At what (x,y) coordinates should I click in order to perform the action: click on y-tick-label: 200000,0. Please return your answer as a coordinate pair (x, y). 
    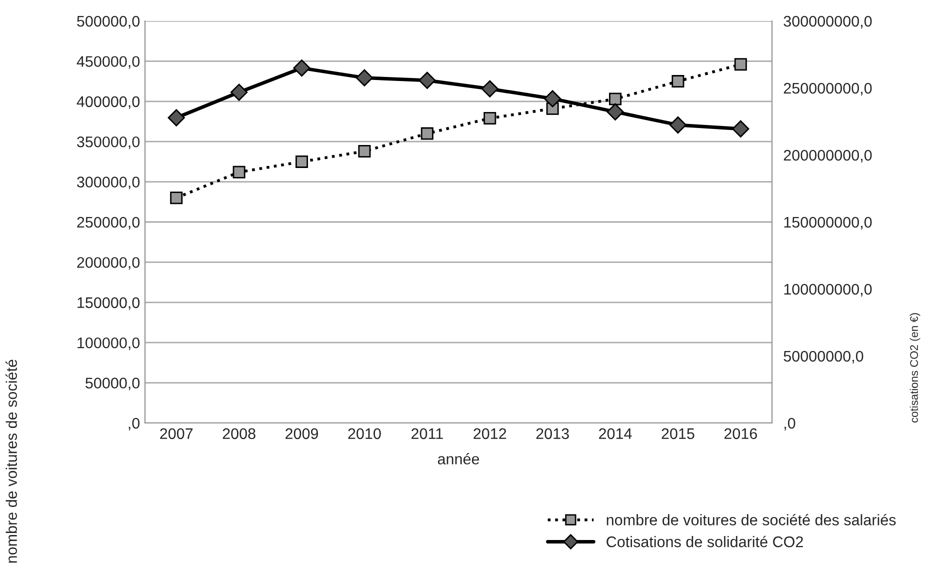
    Looking at the image, I should click on (108, 263).